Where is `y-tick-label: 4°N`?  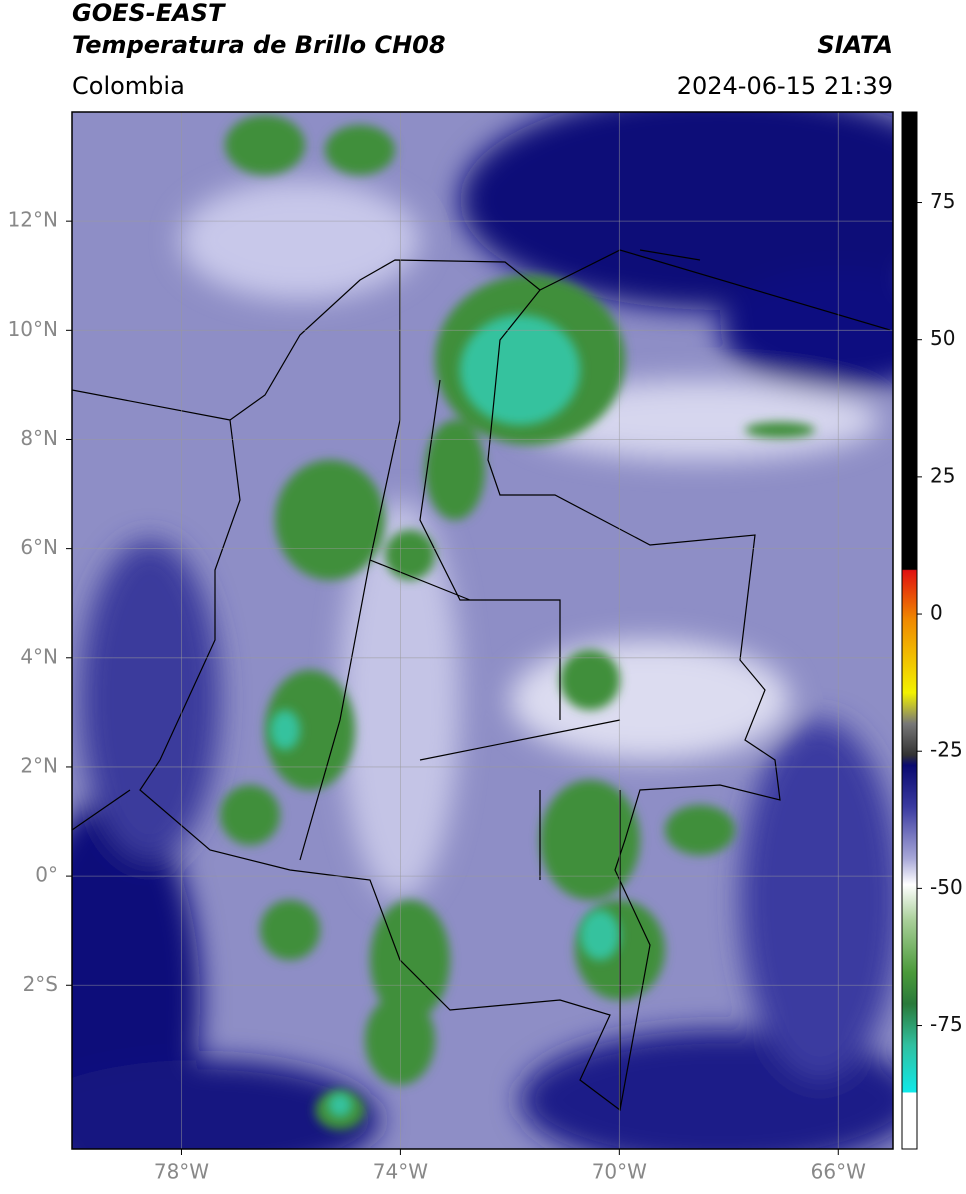 y-tick-label: 4°N is located at coordinates (39, 656).